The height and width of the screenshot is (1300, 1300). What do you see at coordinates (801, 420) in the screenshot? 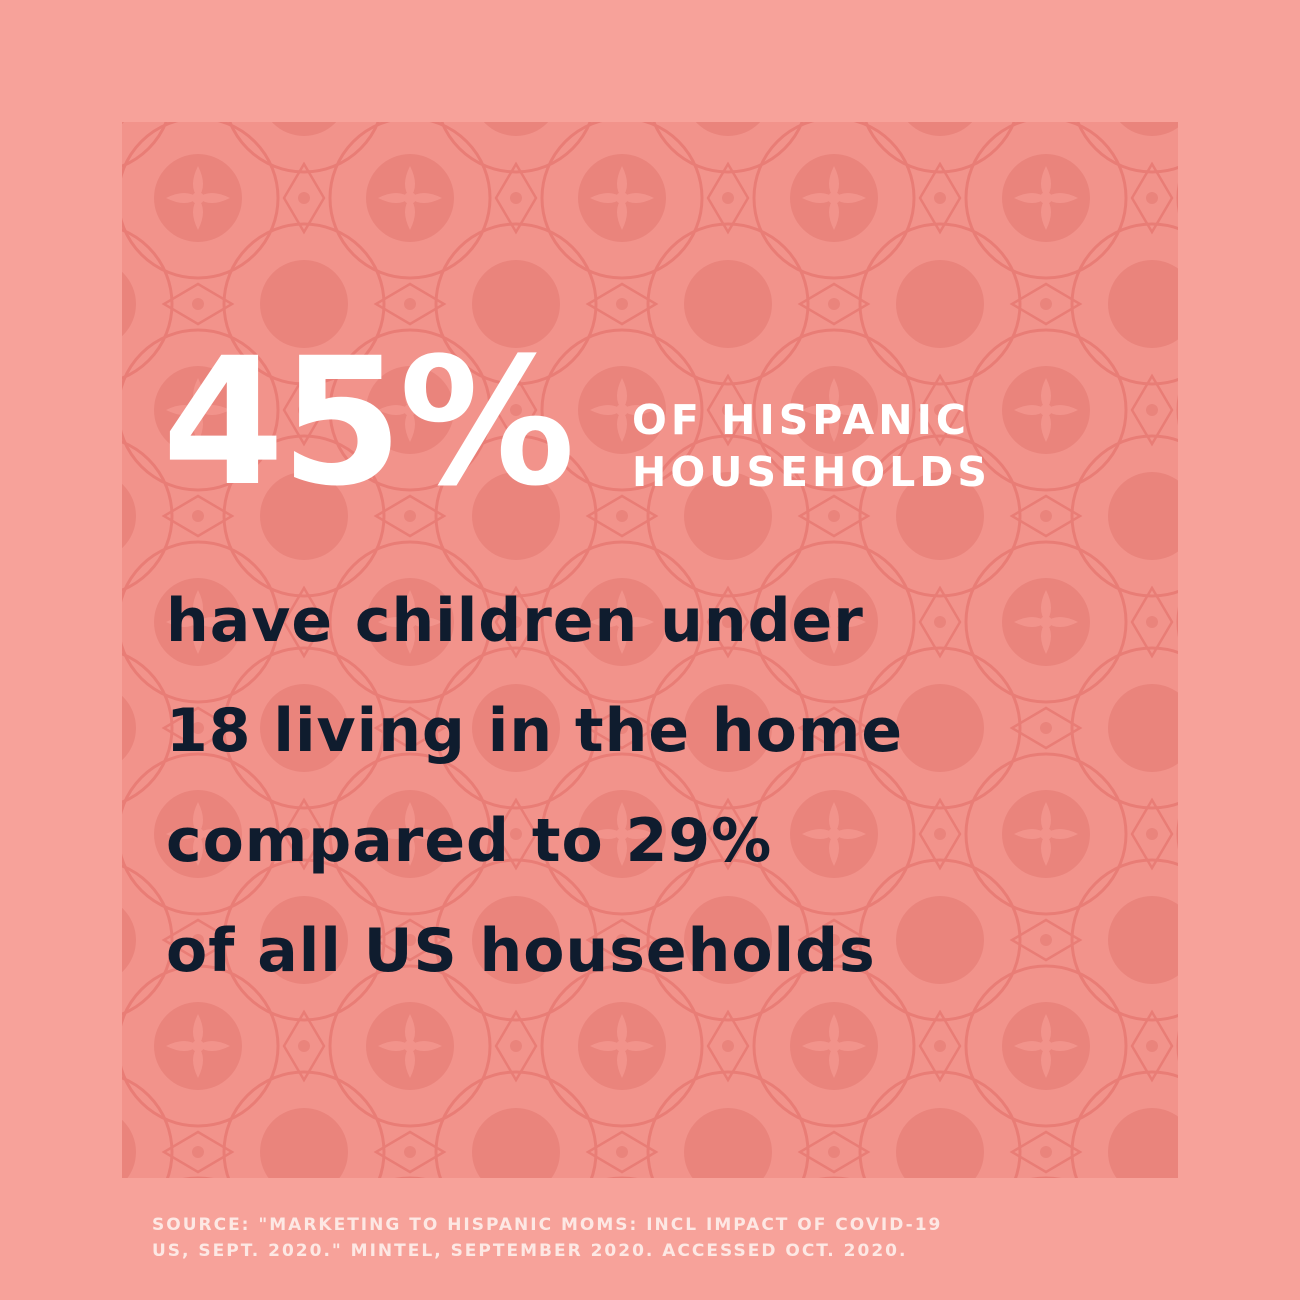
I see `stat-label-line-1: OF HISPANIC` at bounding box center [801, 420].